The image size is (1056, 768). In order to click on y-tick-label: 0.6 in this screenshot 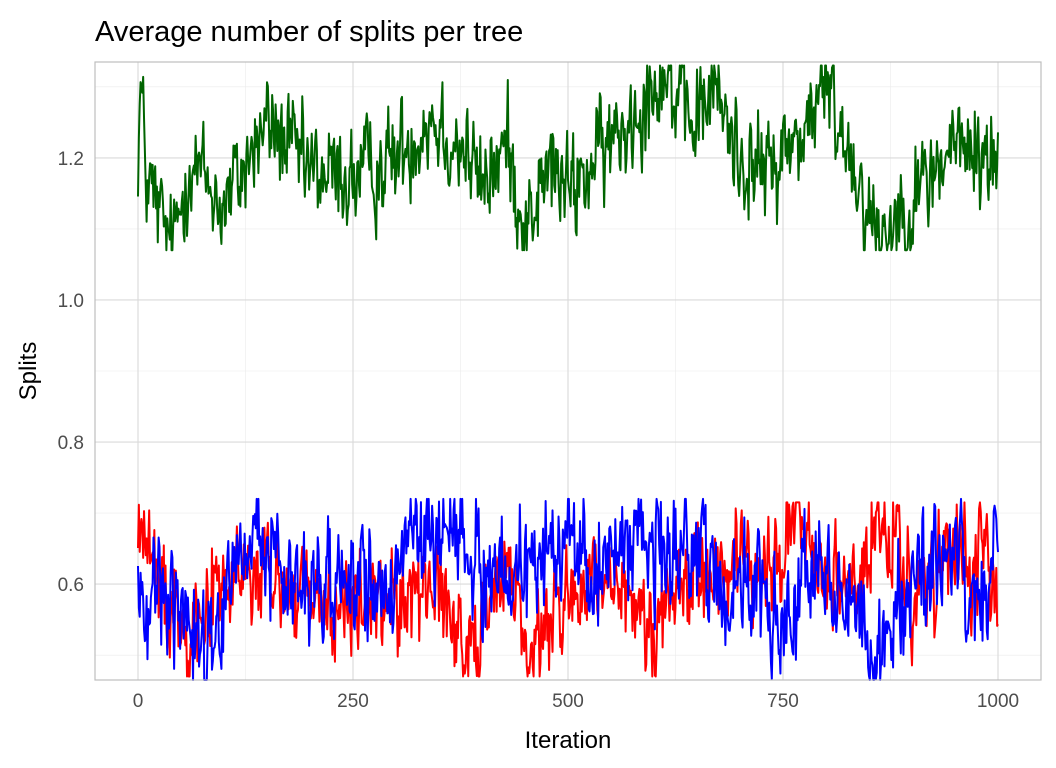, I will do `click(71, 585)`.